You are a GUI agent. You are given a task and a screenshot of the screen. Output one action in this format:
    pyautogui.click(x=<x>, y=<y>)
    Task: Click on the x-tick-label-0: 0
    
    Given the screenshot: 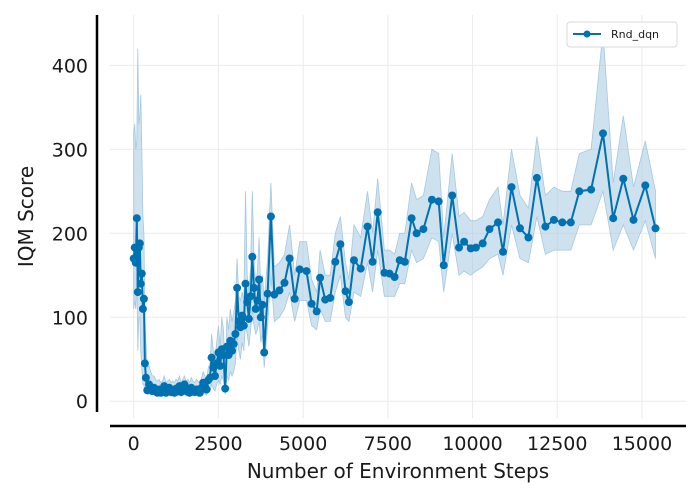 What is the action you would take?
    pyautogui.click(x=134, y=444)
    